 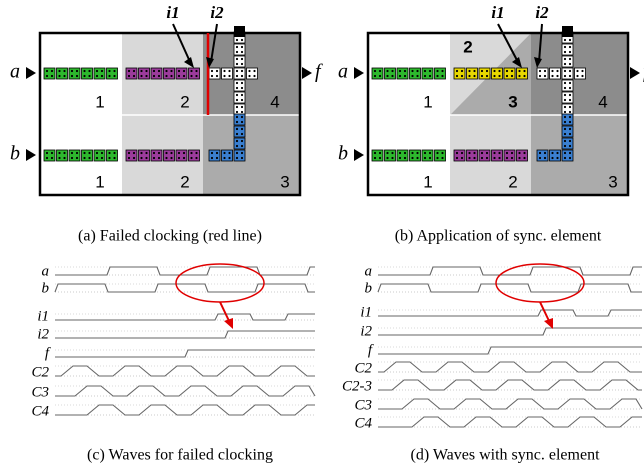 What do you see at coordinates (369, 271) in the screenshot?
I see `signal-label: a` at bounding box center [369, 271].